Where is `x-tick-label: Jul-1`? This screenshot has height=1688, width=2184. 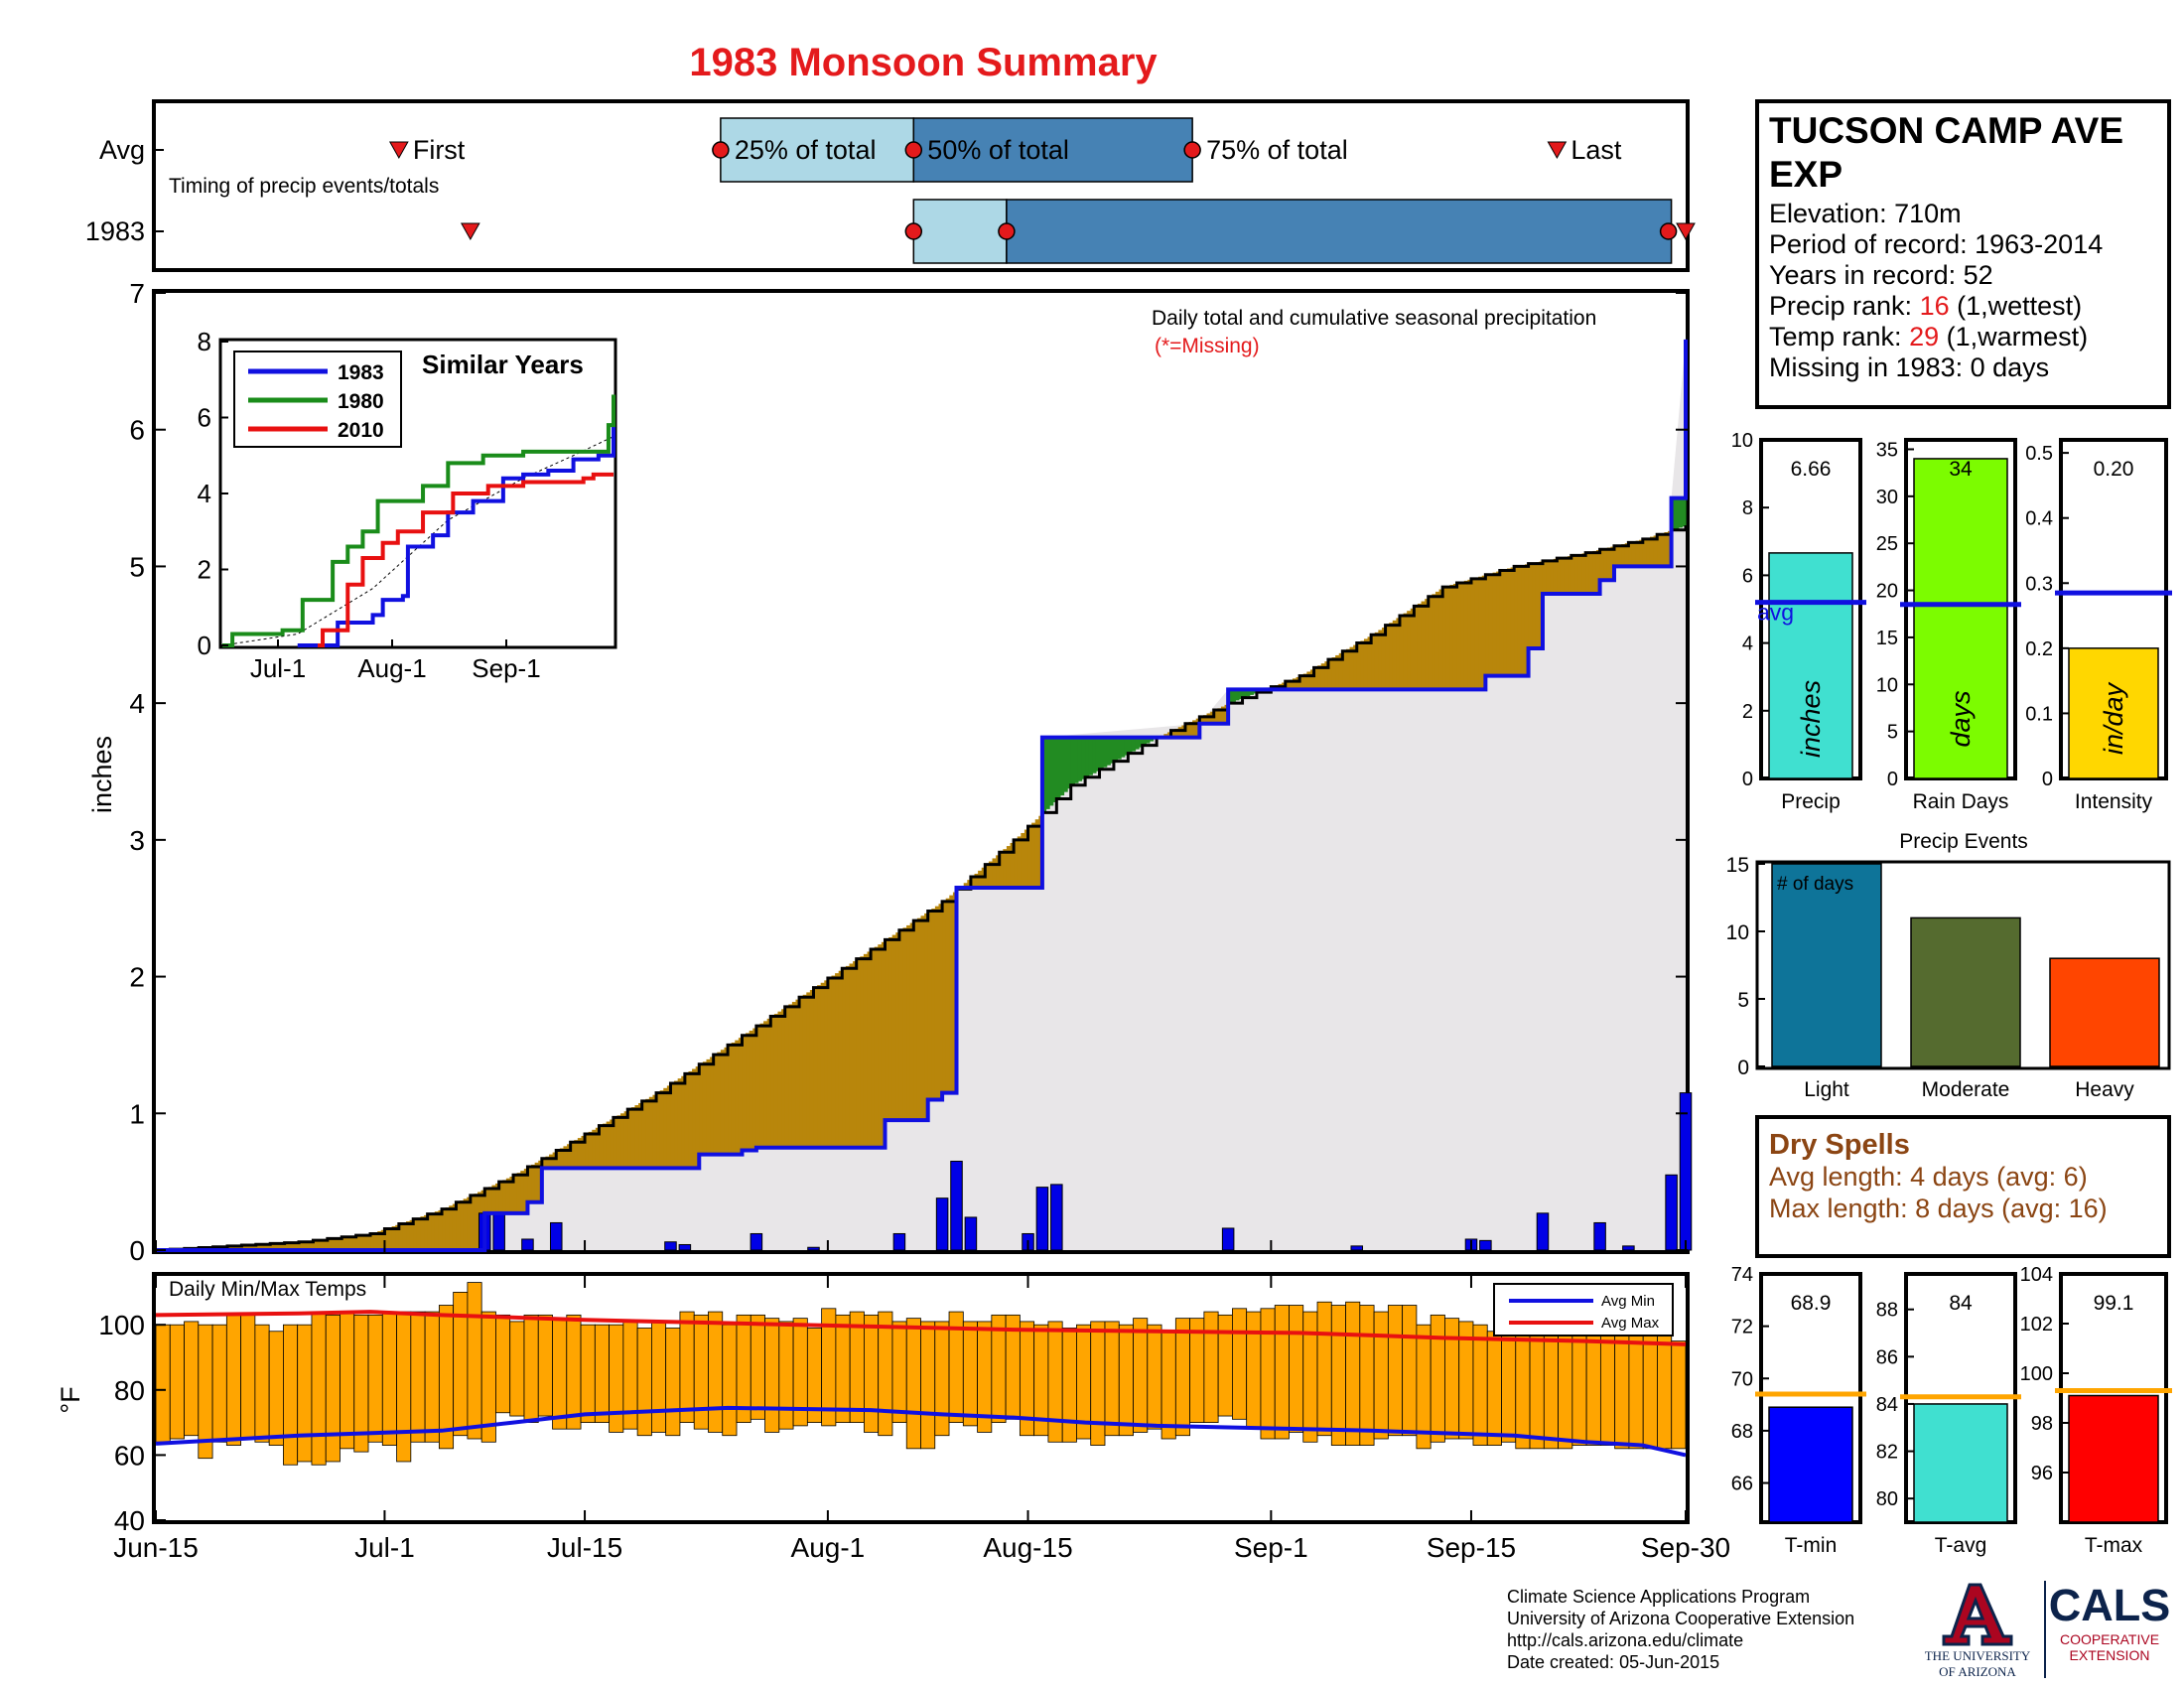 x-tick-label: Jul-1 is located at coordinates (384, 1547).